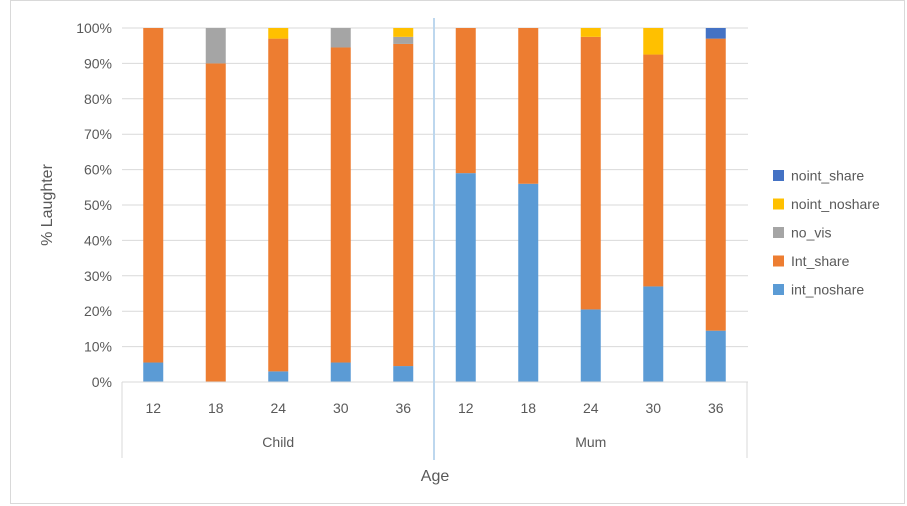 The width and height of the screenshot is (907, 506). I want to click on y-tick-label: 80%, so click(98, 99).